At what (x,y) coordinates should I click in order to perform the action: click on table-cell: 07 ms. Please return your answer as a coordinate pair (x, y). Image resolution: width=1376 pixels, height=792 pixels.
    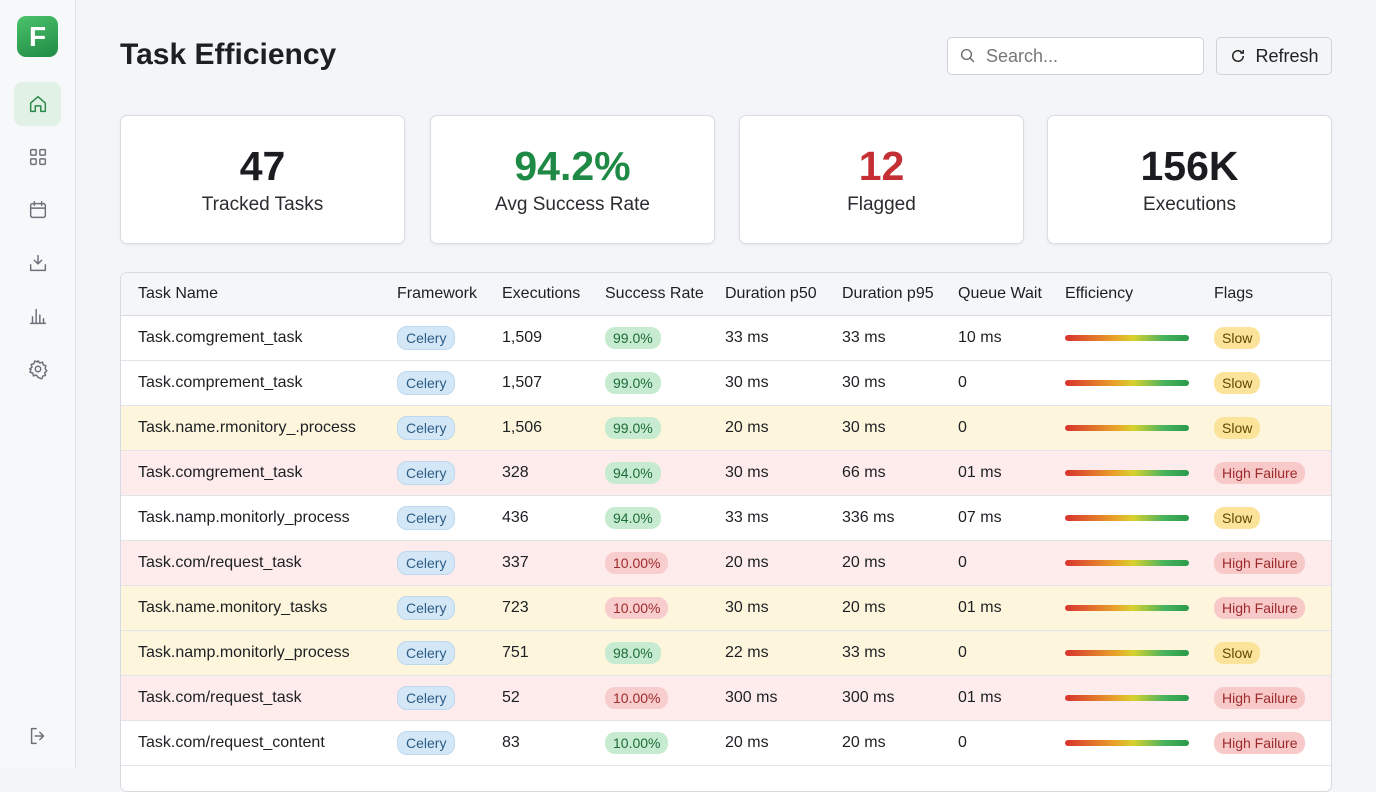
    Looking at the image, I should click on (980, 518).